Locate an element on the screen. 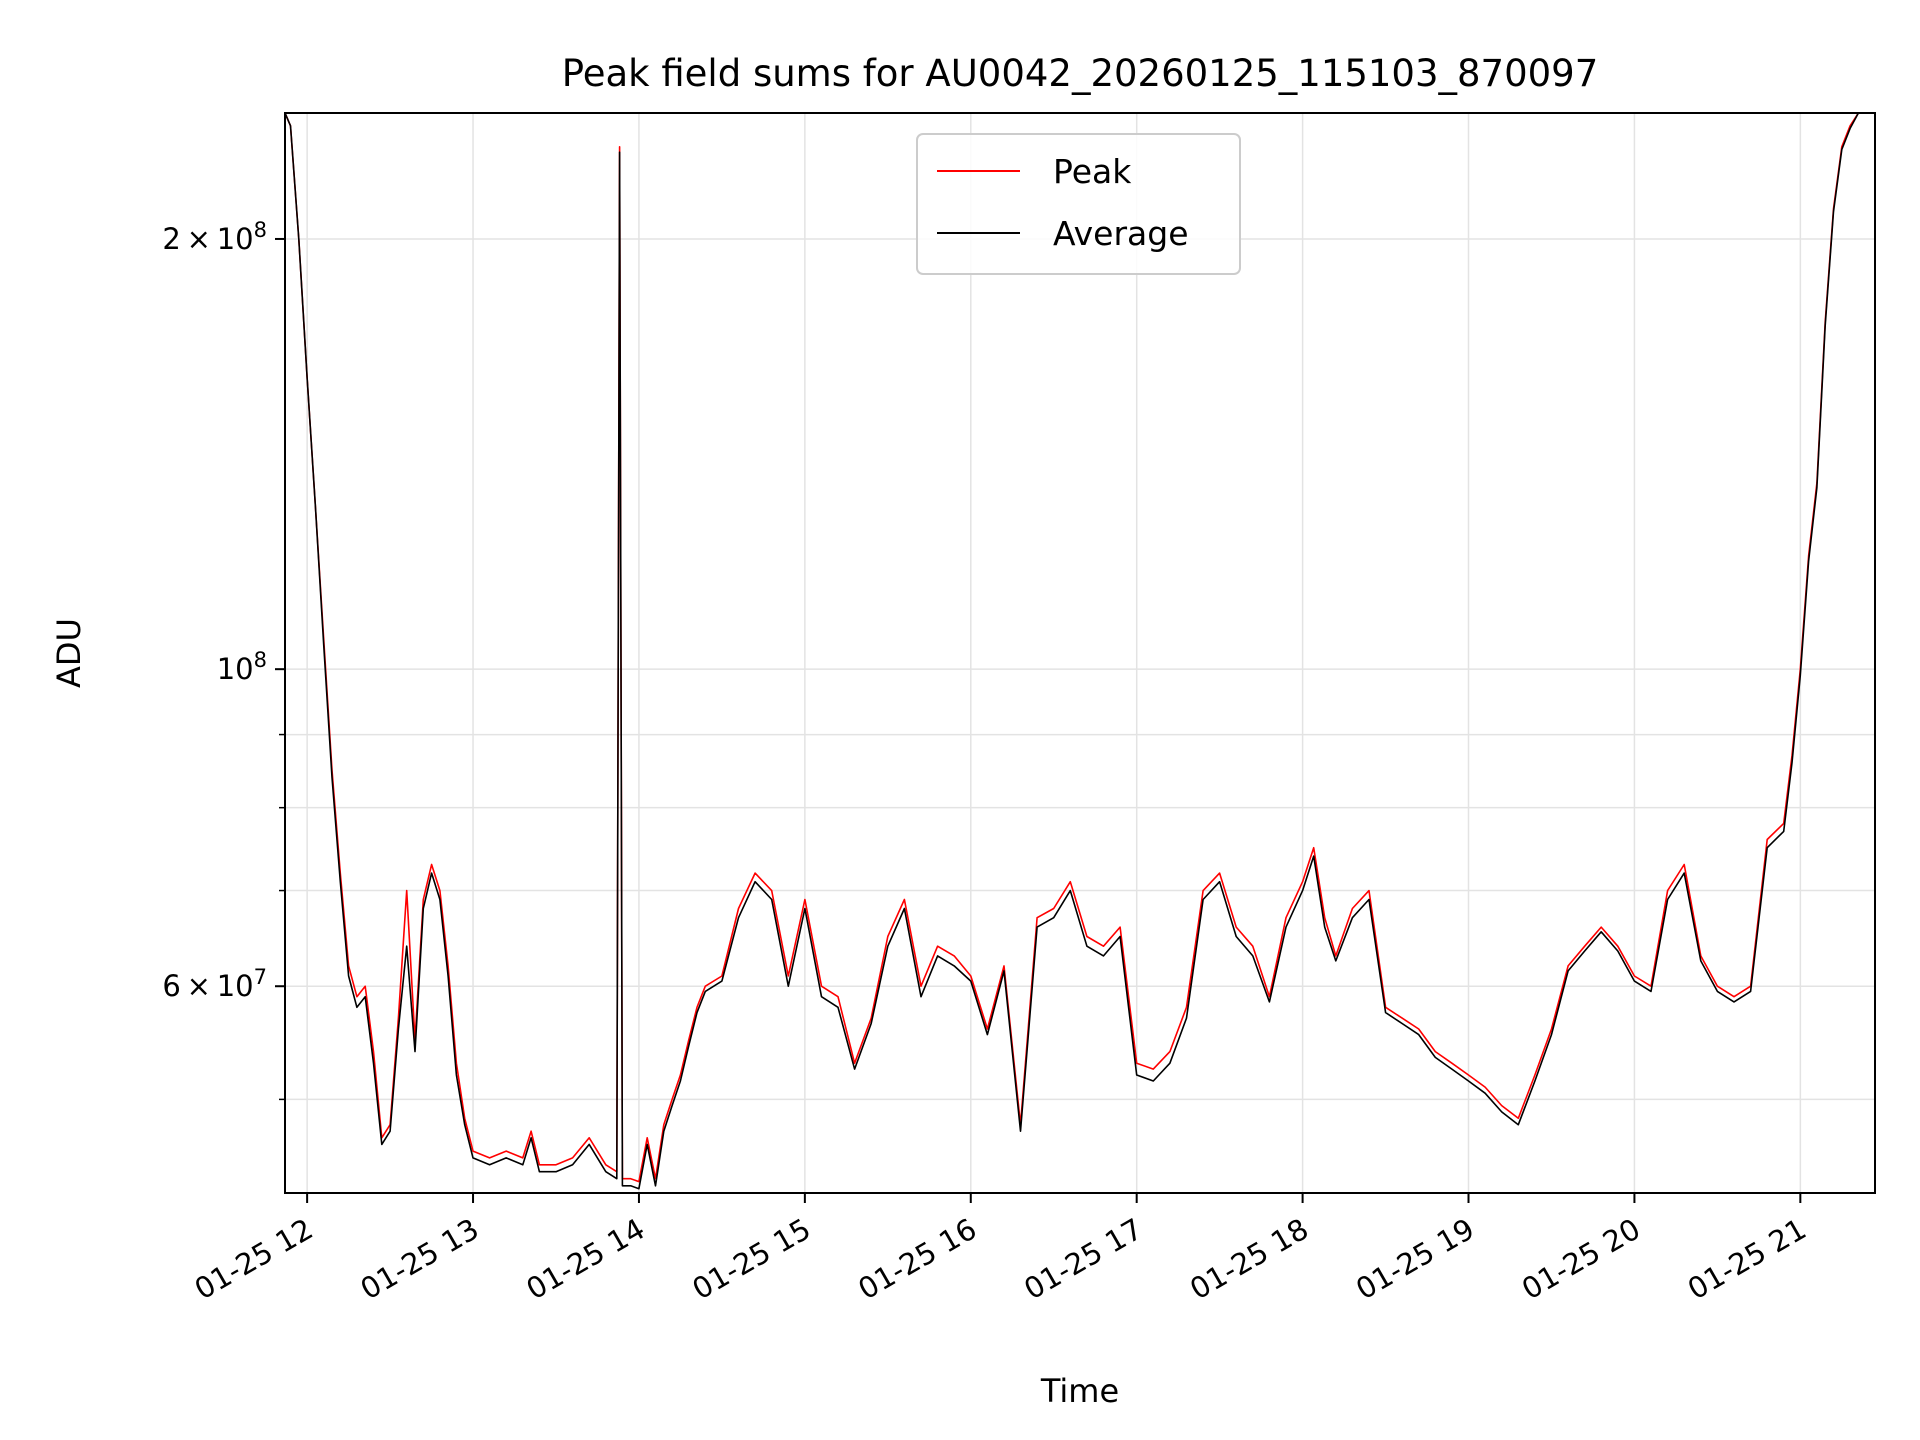 The image size is (1920, 1440). legend-box is located at coordinates (1078, 204).